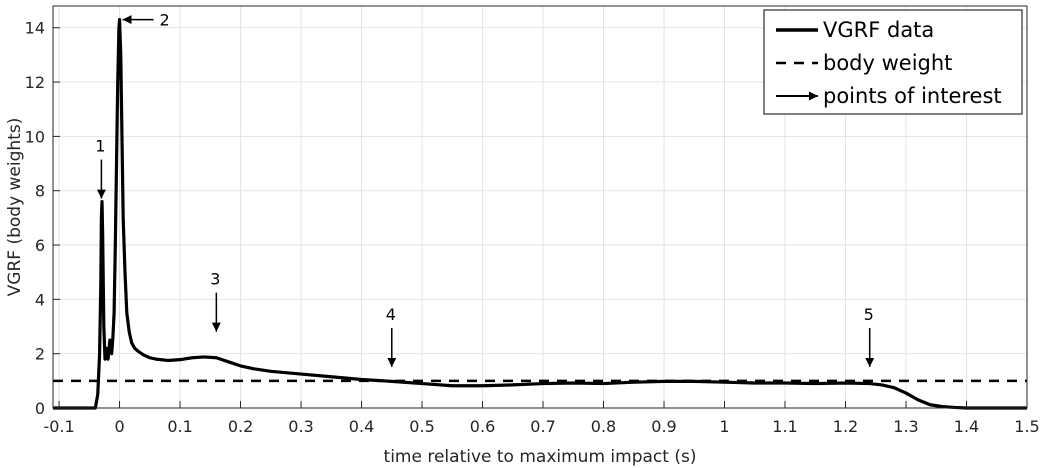 This screenshot has height=468, width=1040. Describe the element at coordinates (1026, 426) in the screenshot. I see `x-tick-label: 1.5` at that location.